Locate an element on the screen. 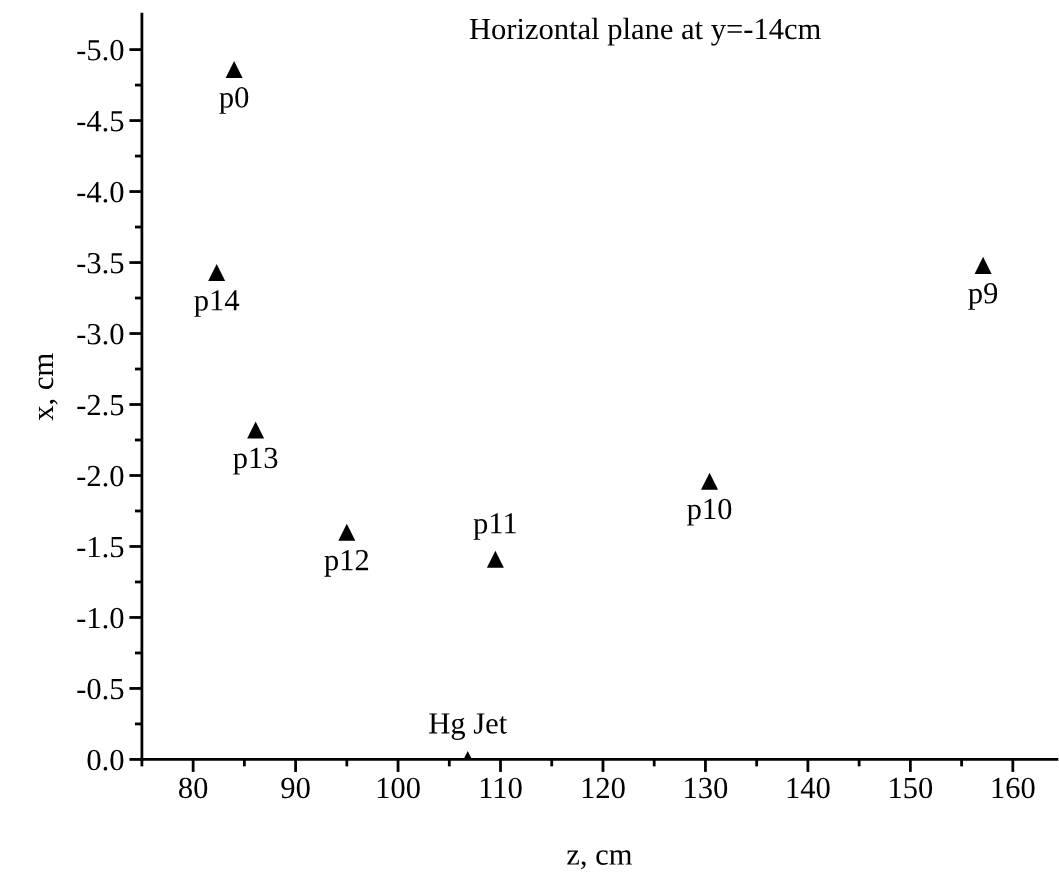 The width and height of the screenshot is (1059, 881). annotation: p9 is located at coordinates (983, 296).